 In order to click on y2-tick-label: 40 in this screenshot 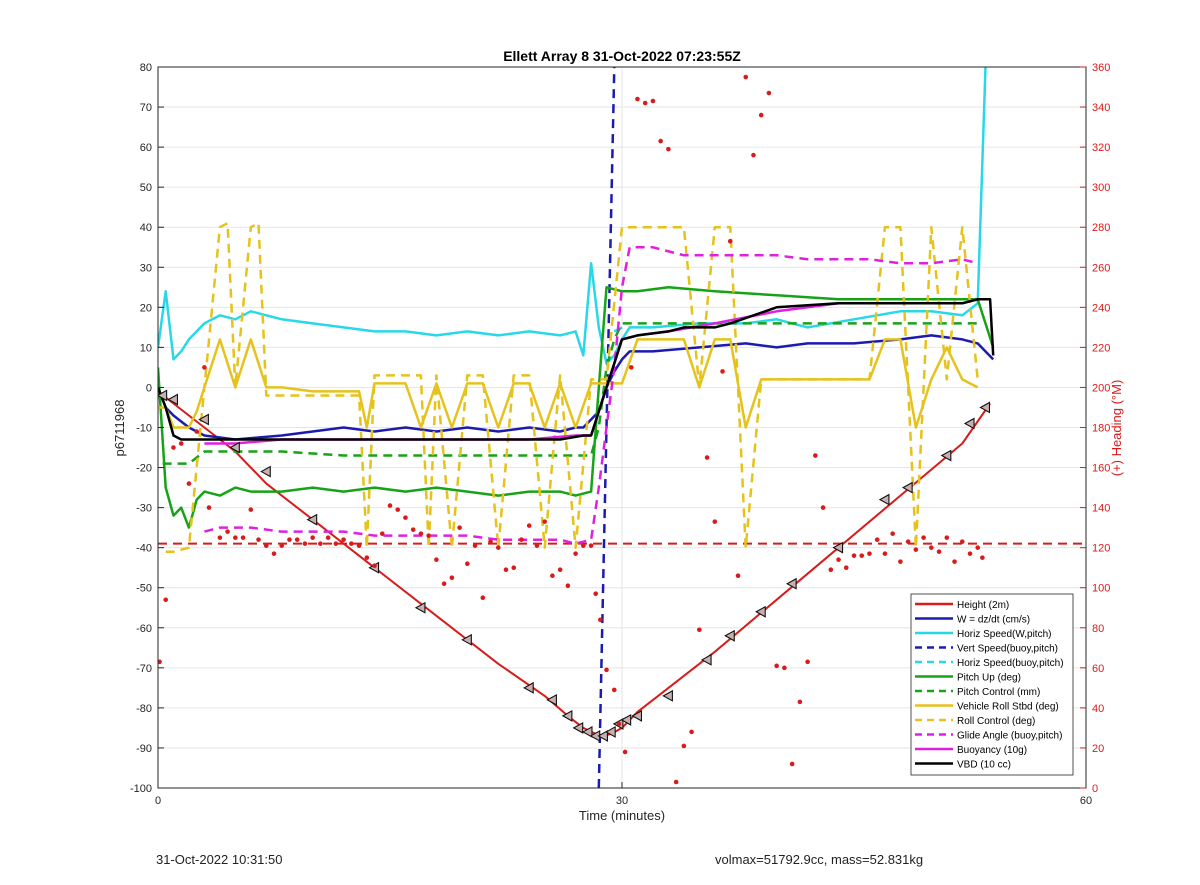, I will do `click(1098, 709)`.